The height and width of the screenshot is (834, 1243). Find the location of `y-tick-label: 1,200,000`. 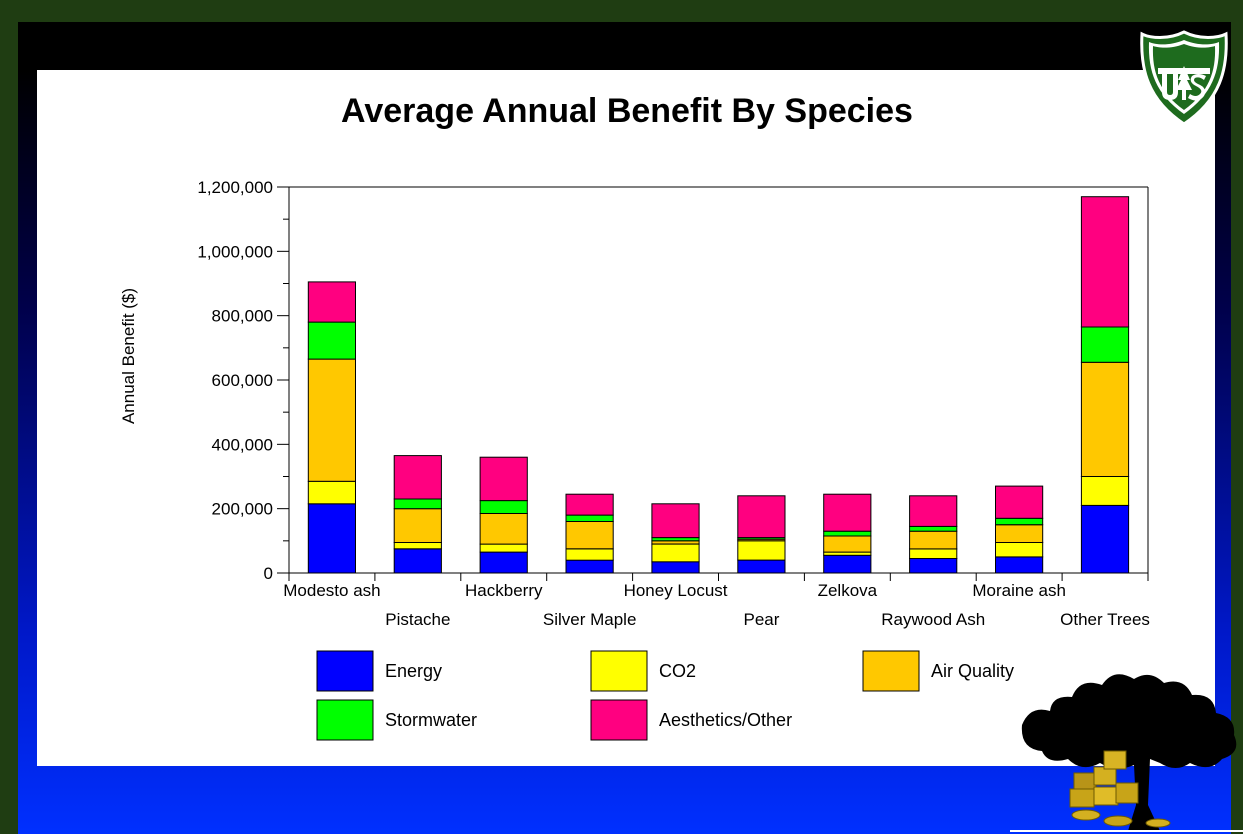

y-tick-label: 1,200,000 is located at coordinates (235, 187).